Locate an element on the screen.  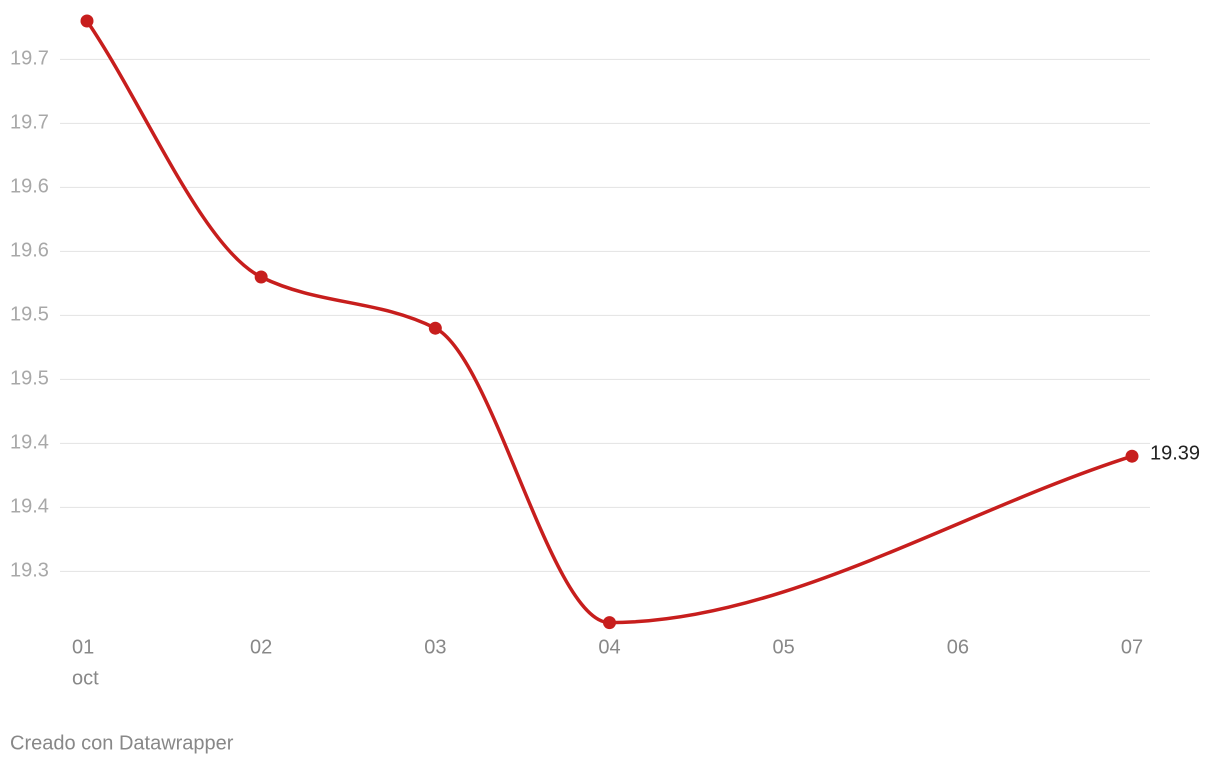
x-tick-label: 02 is located at coordinates (261, 647).